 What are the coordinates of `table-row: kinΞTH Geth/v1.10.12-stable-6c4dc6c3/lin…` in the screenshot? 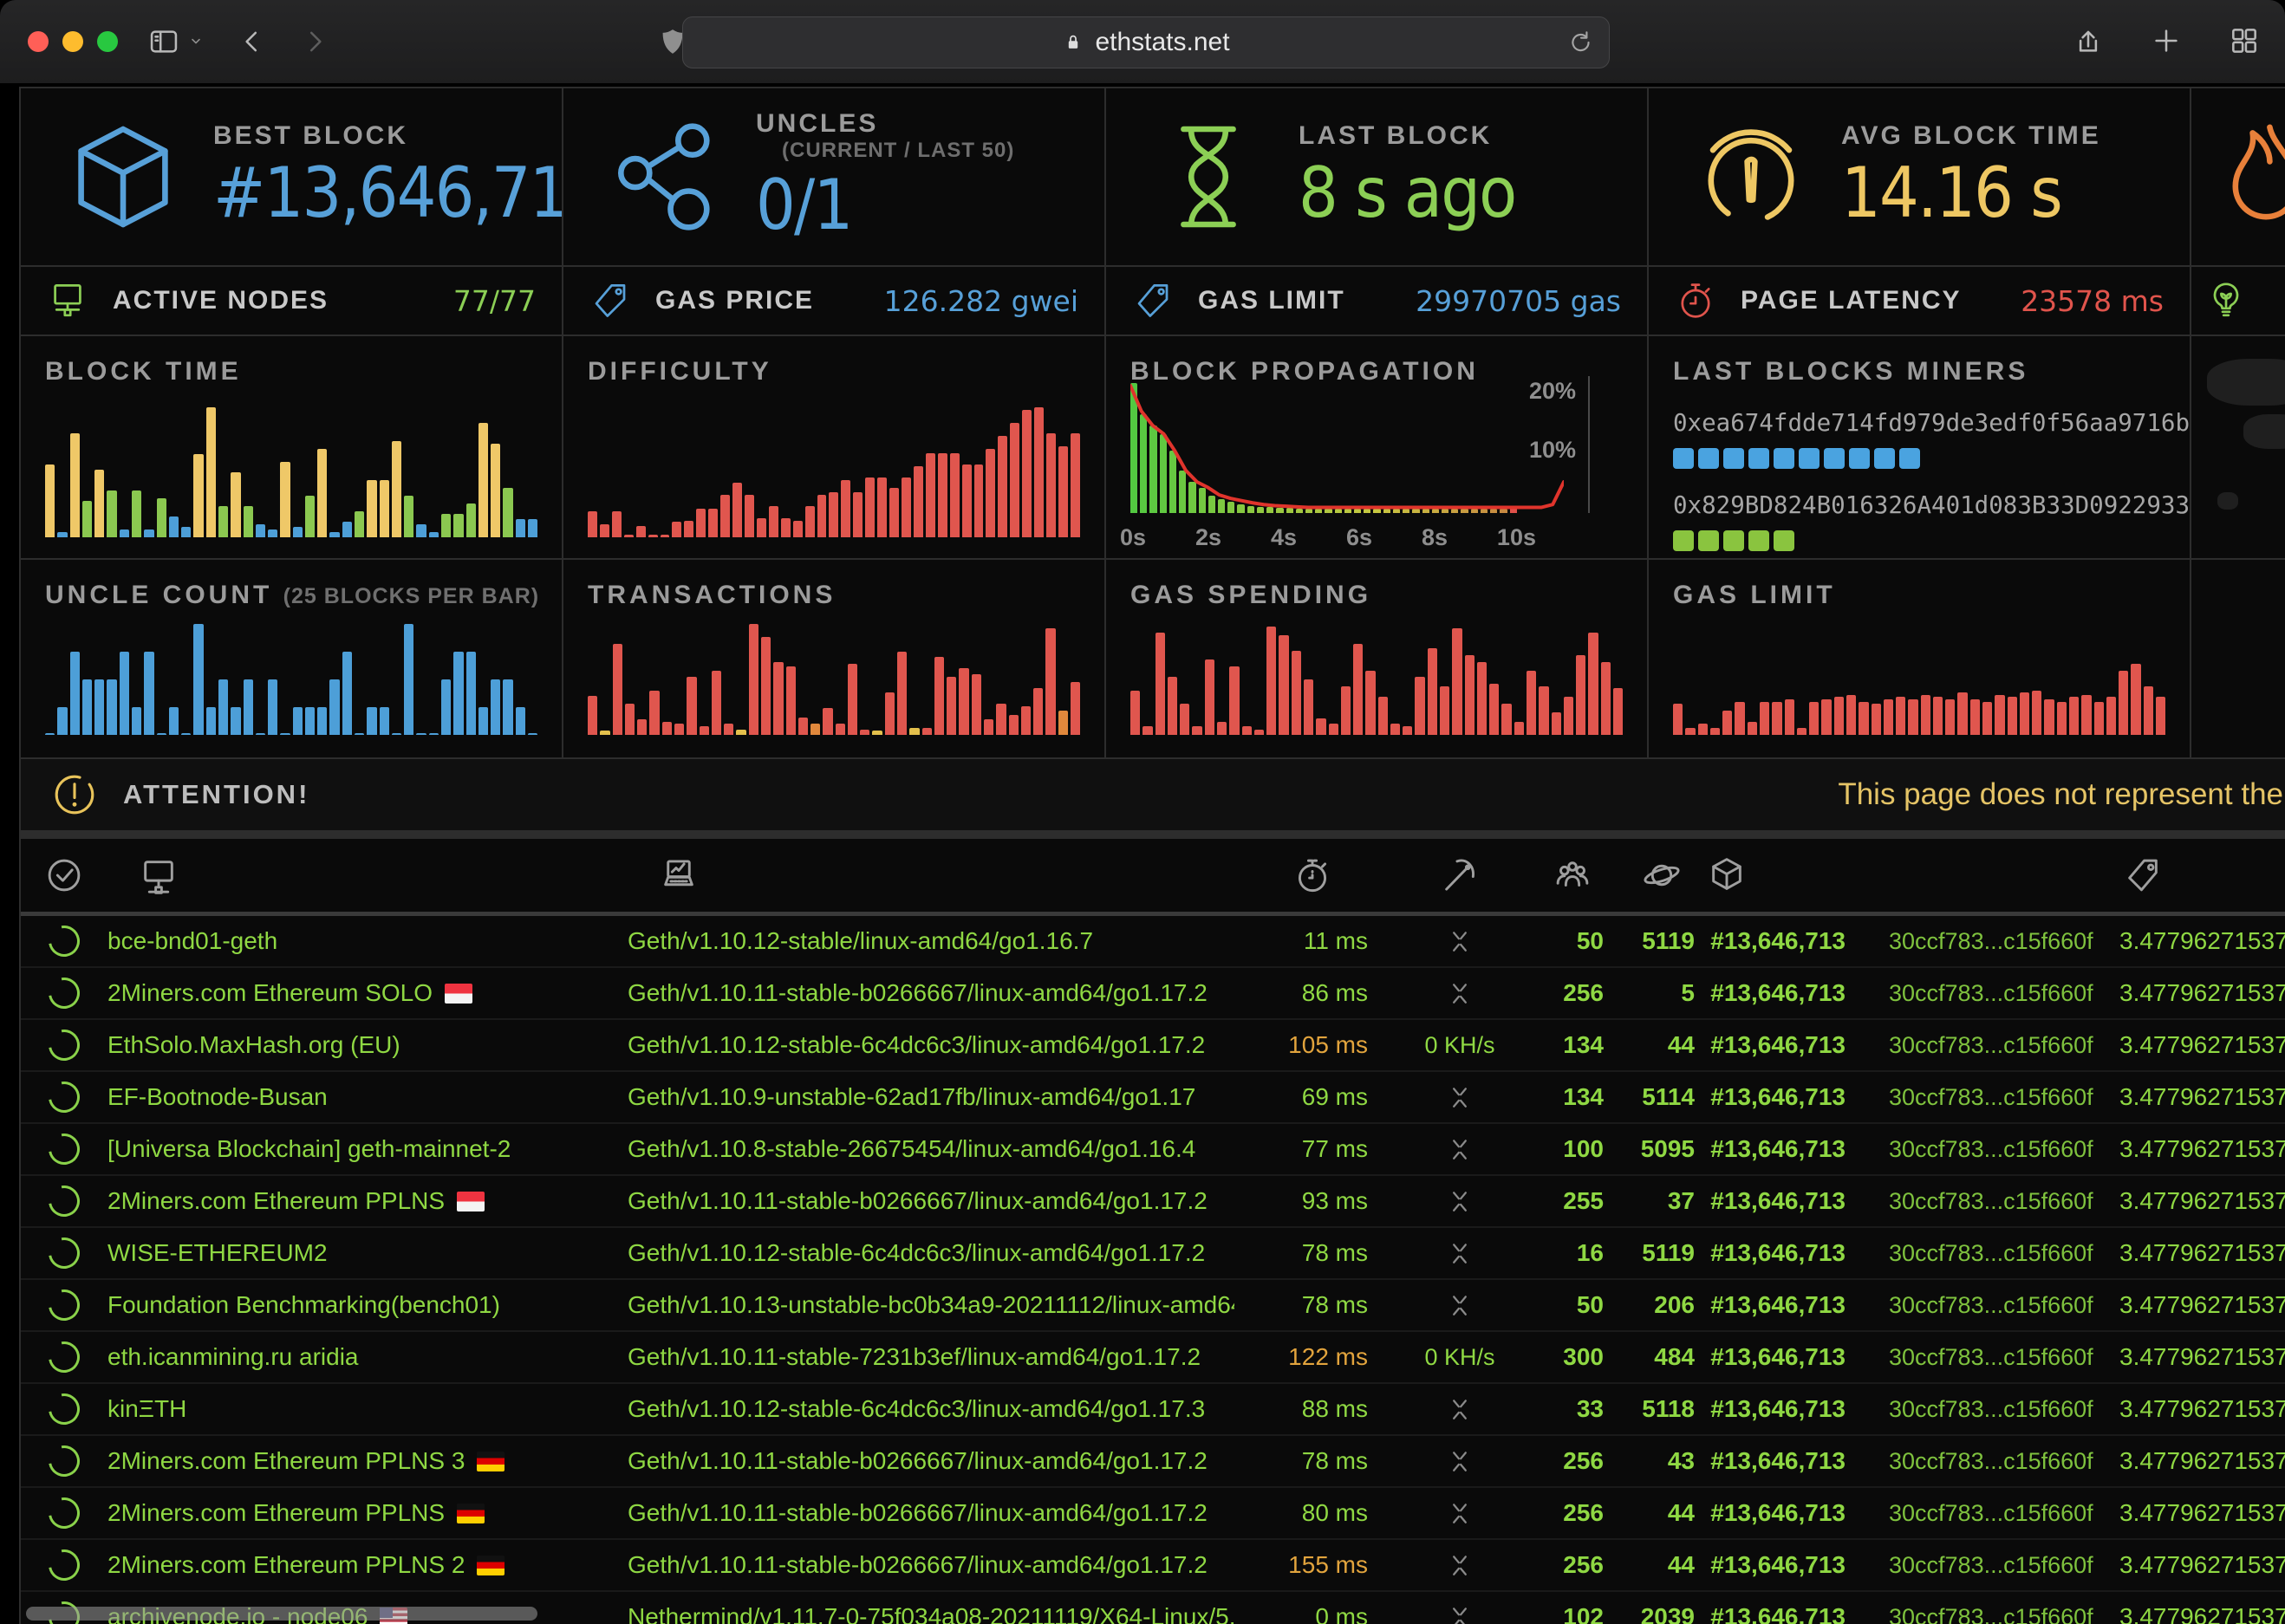 It's located at (1153, 1410).